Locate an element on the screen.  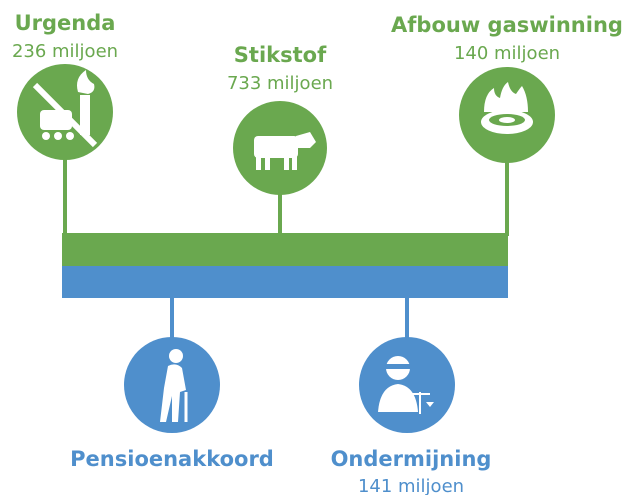
blue-bar is located at coordinates (285, 282).